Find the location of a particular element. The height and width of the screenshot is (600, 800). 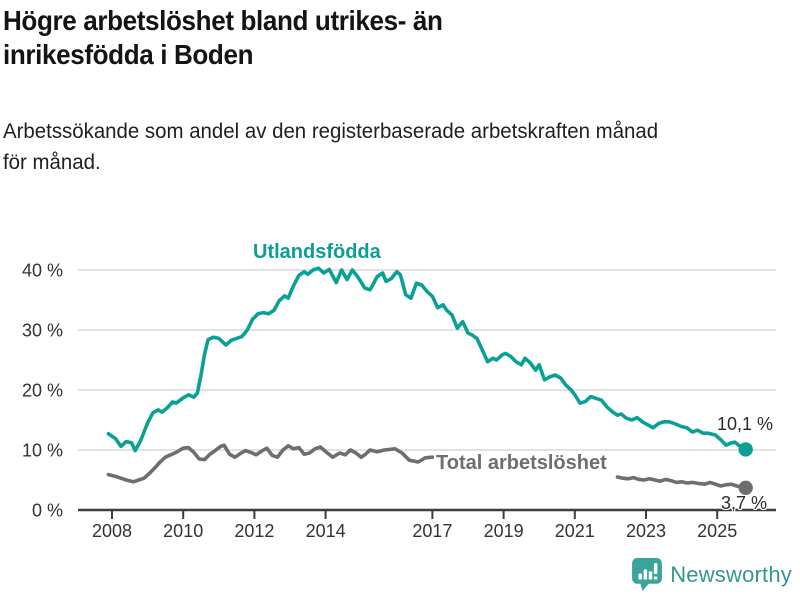

y-tick-label: 10 % is located at coordinates (42, 451).